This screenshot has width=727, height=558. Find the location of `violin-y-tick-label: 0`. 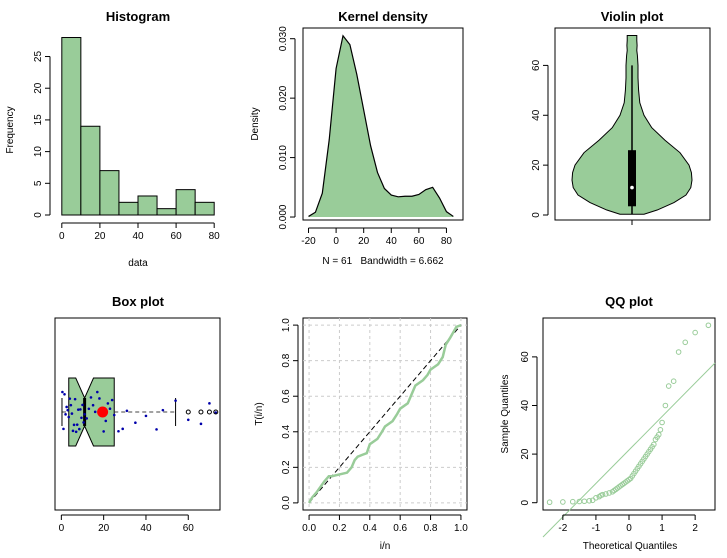

violin-y-tick-label: 0 is located at coordinates (536, 215).